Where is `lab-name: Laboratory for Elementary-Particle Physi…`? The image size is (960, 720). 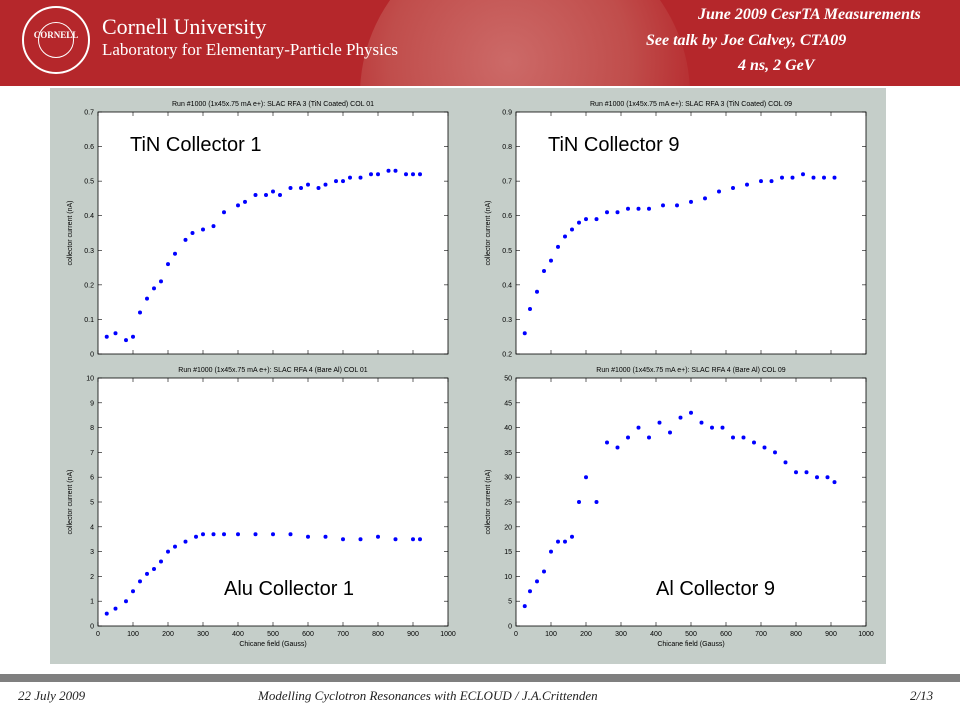
lab-name: Laboratory for Elementary-Particle Physi… is located at coordinates (250, 49).